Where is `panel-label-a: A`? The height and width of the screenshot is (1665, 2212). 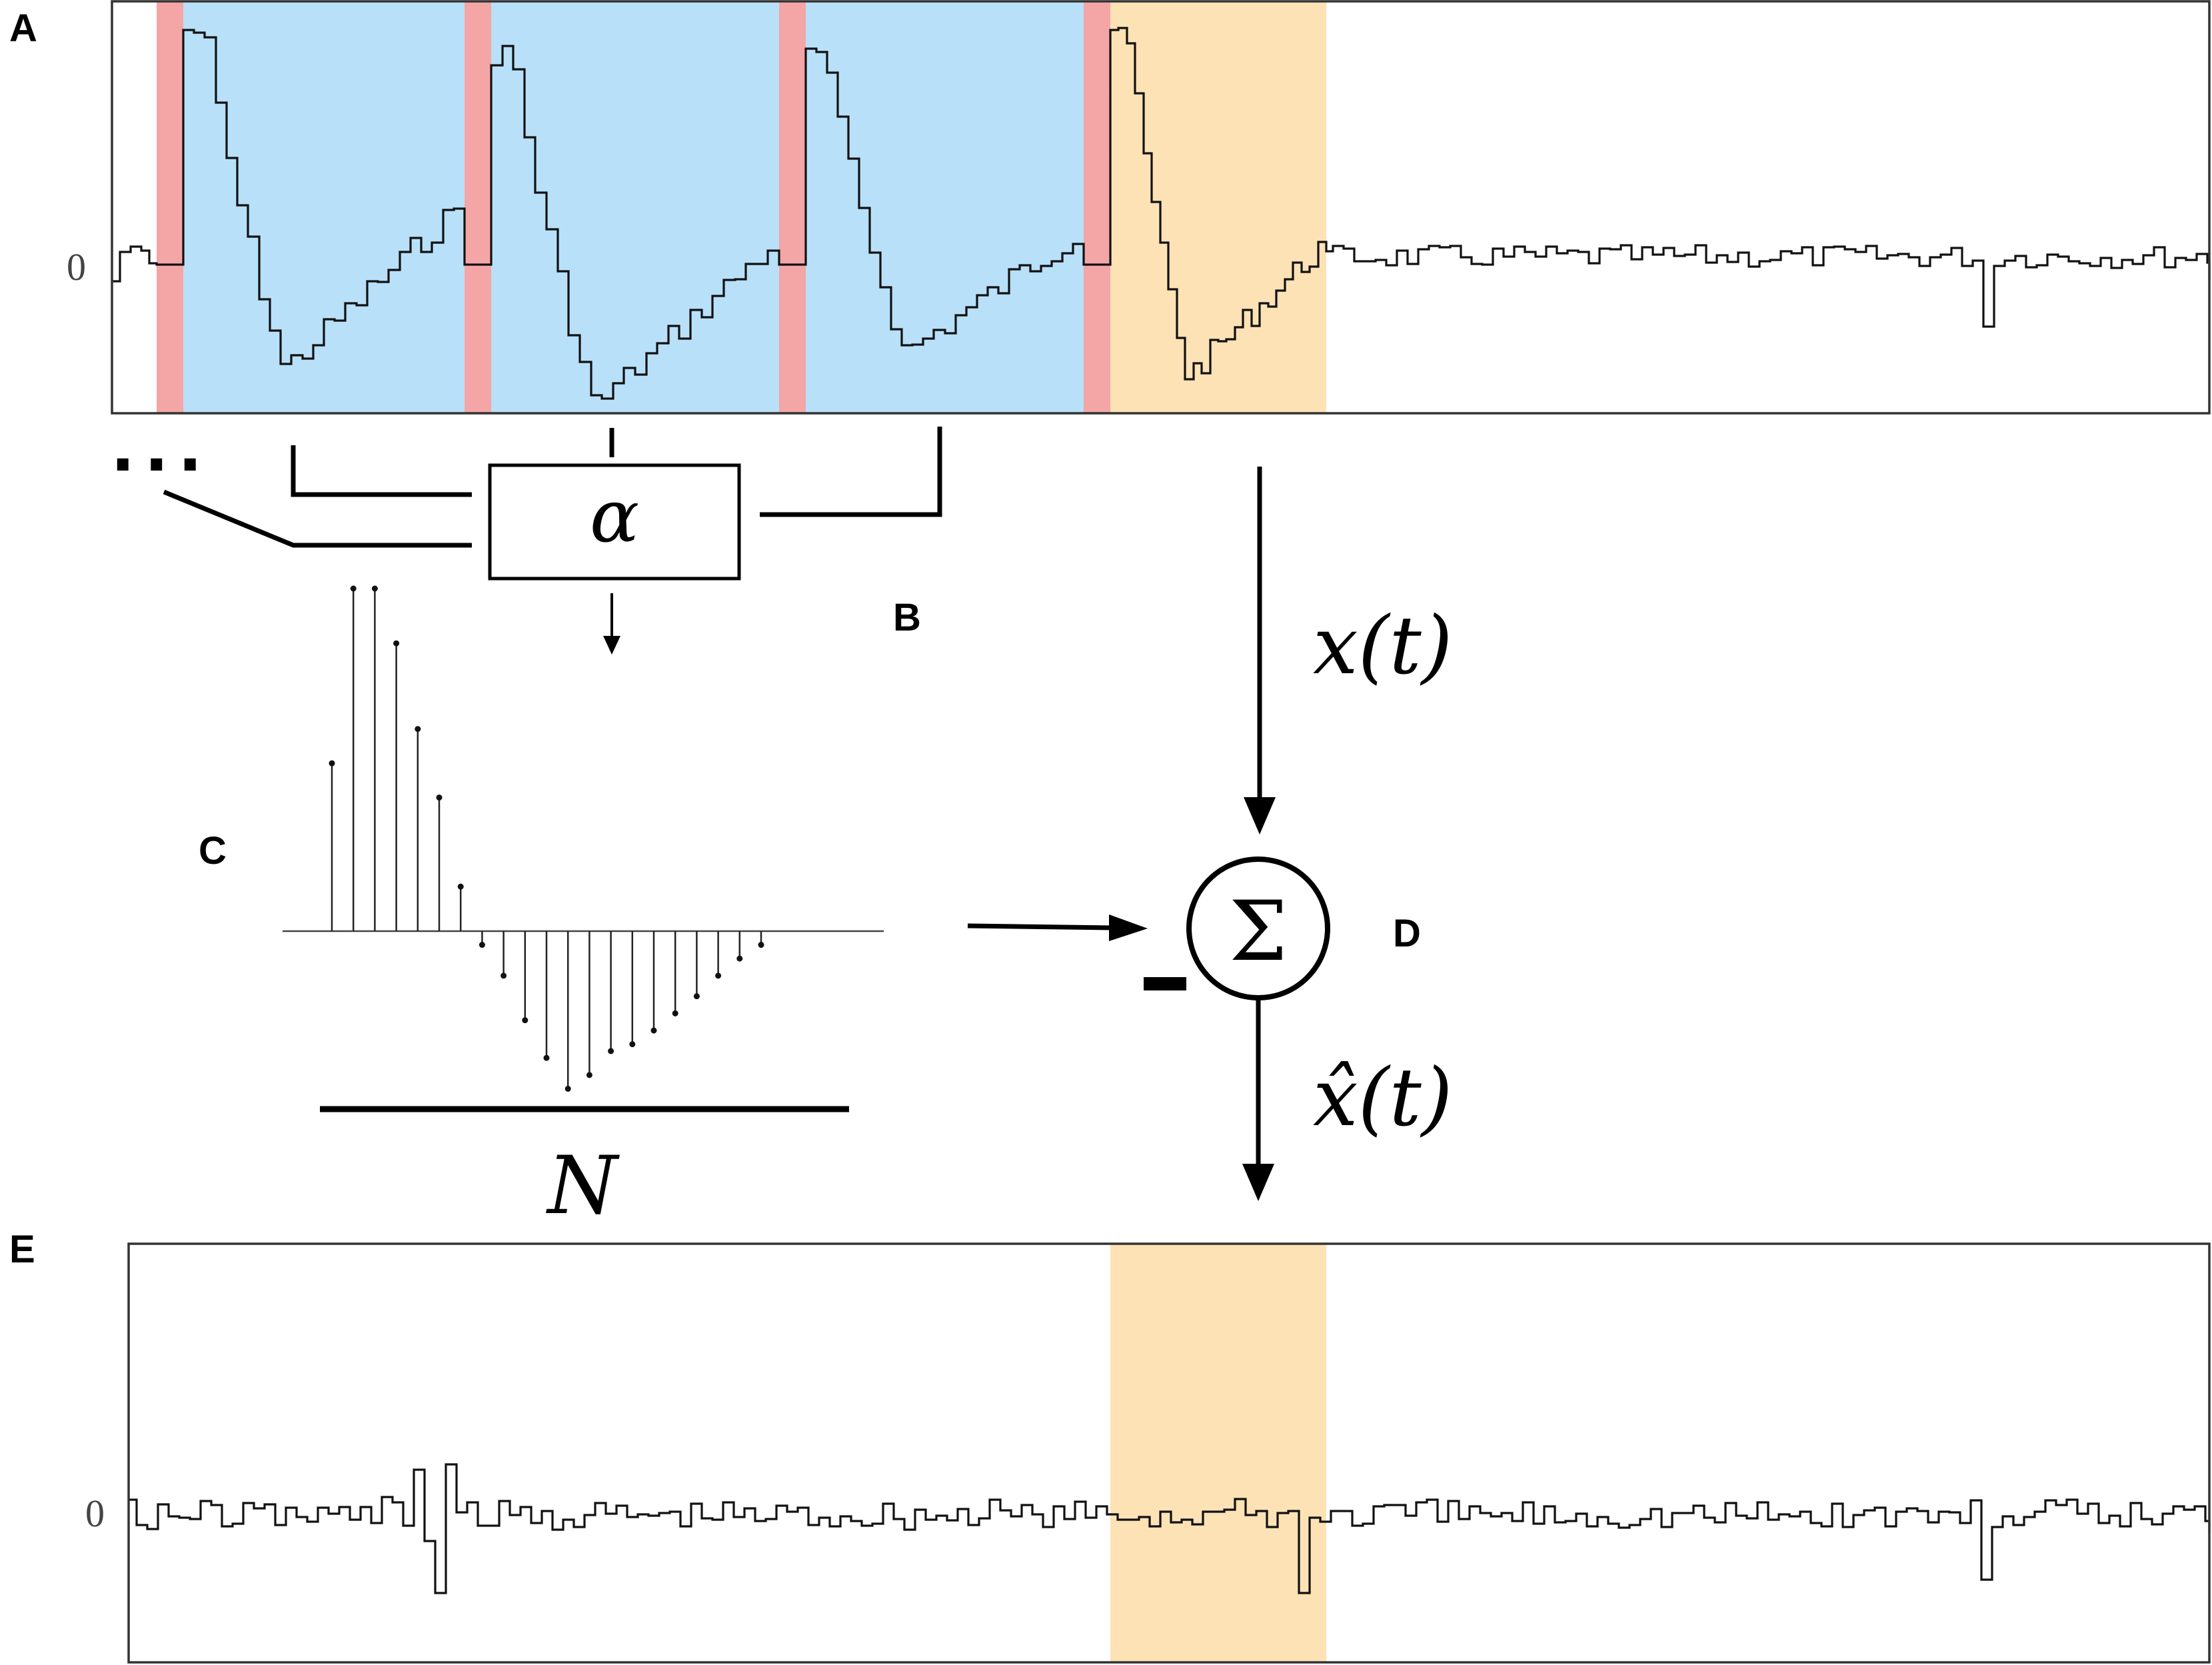 panel-label-a: A is located at coordinates (23, 29).